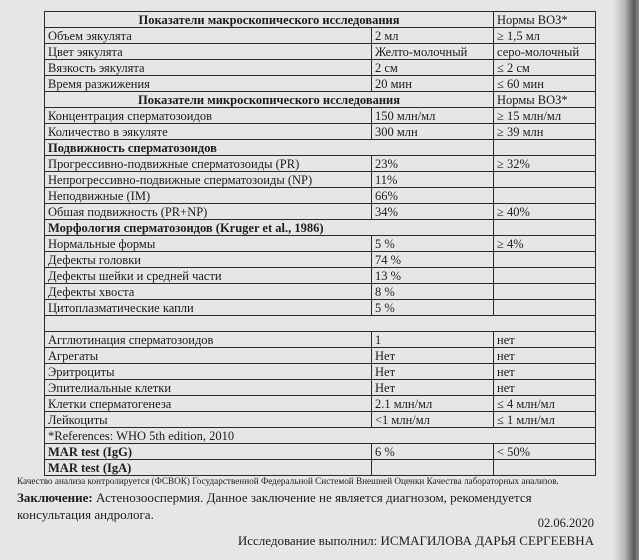  Describe the element at coordinates (544, 83) in the screenshot. I see `parameter-norm: ≤ 60 мин` at that location.